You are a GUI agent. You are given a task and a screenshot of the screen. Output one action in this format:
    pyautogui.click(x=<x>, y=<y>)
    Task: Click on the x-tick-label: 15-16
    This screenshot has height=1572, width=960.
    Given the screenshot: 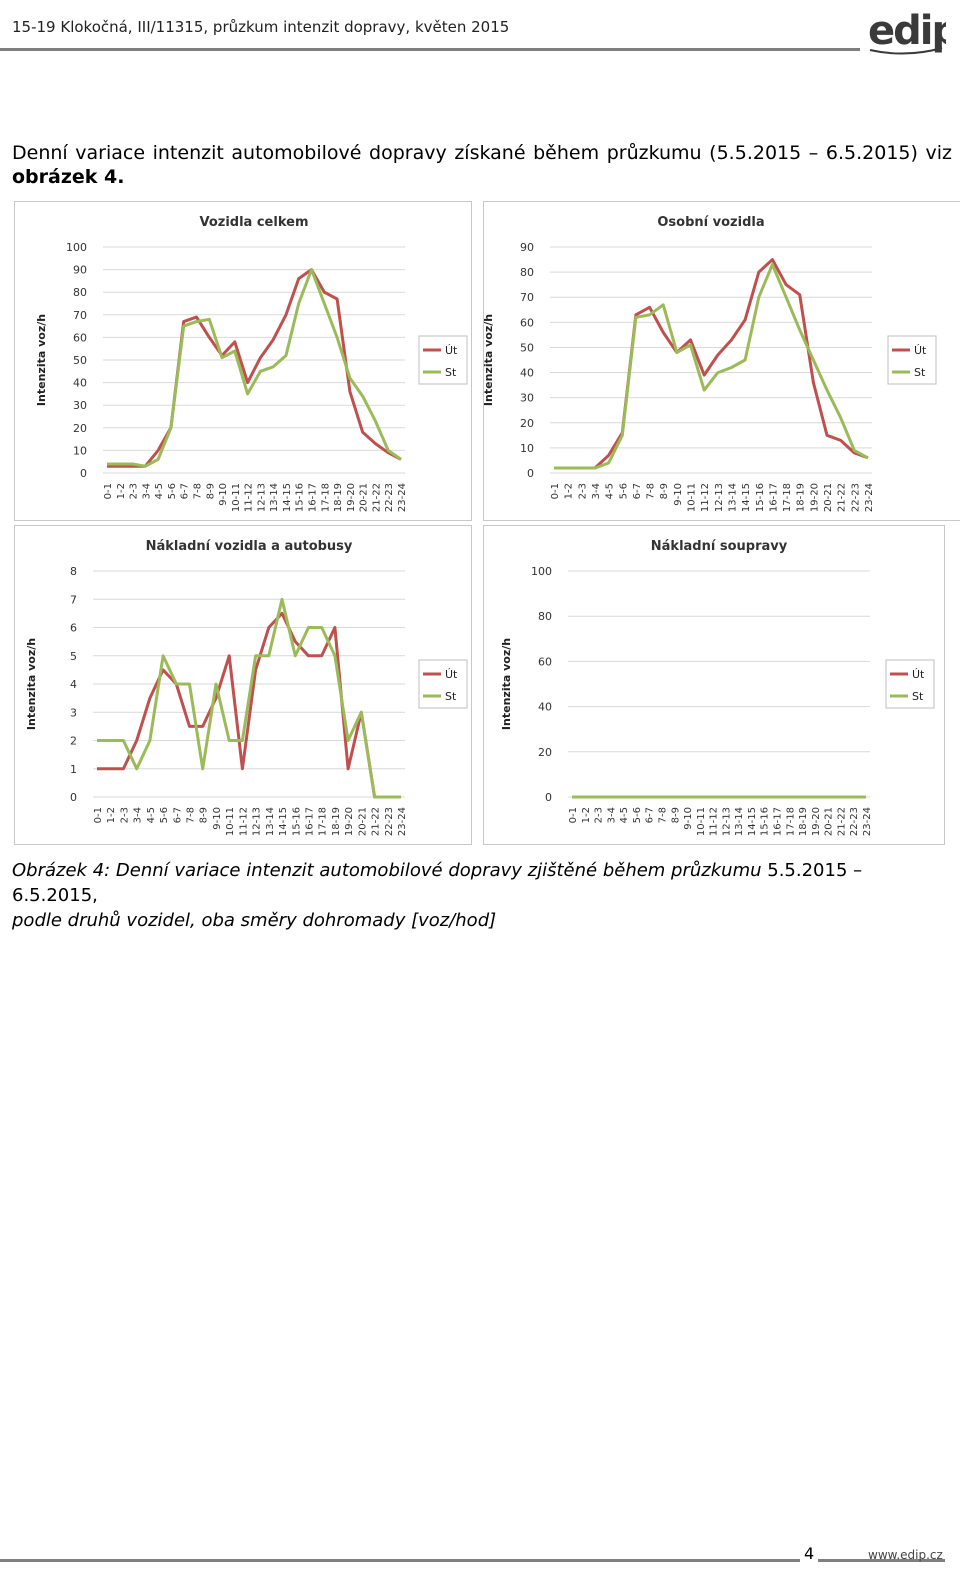 What is the action you would take?
    pyautogui.click(x=765, y=821)
    